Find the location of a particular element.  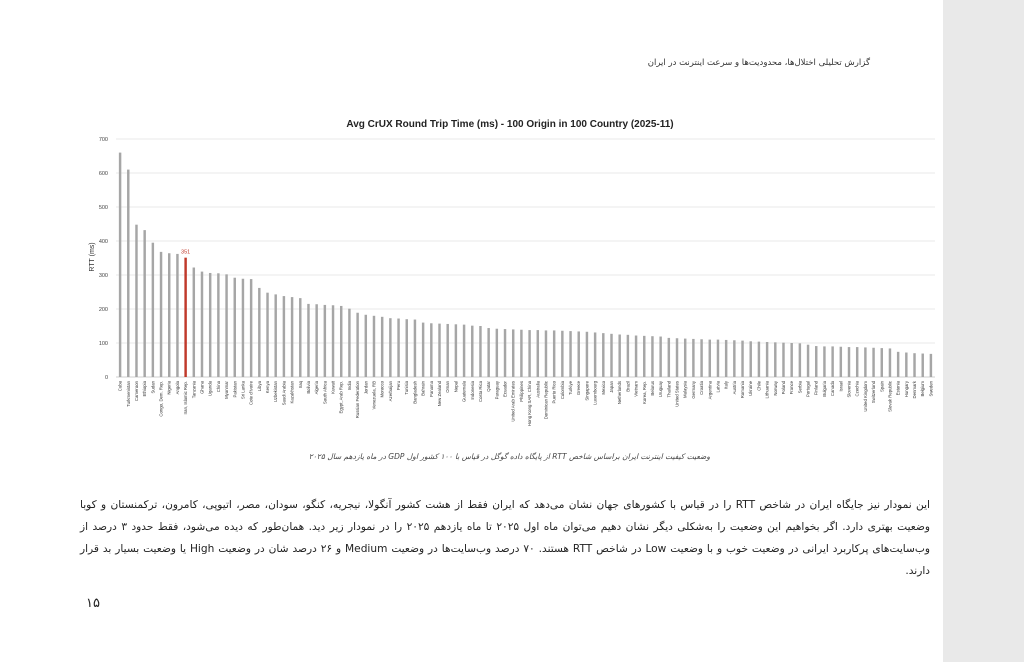

chart-y-axis-label: RTT (ms) is located at coordinates (92, 256).